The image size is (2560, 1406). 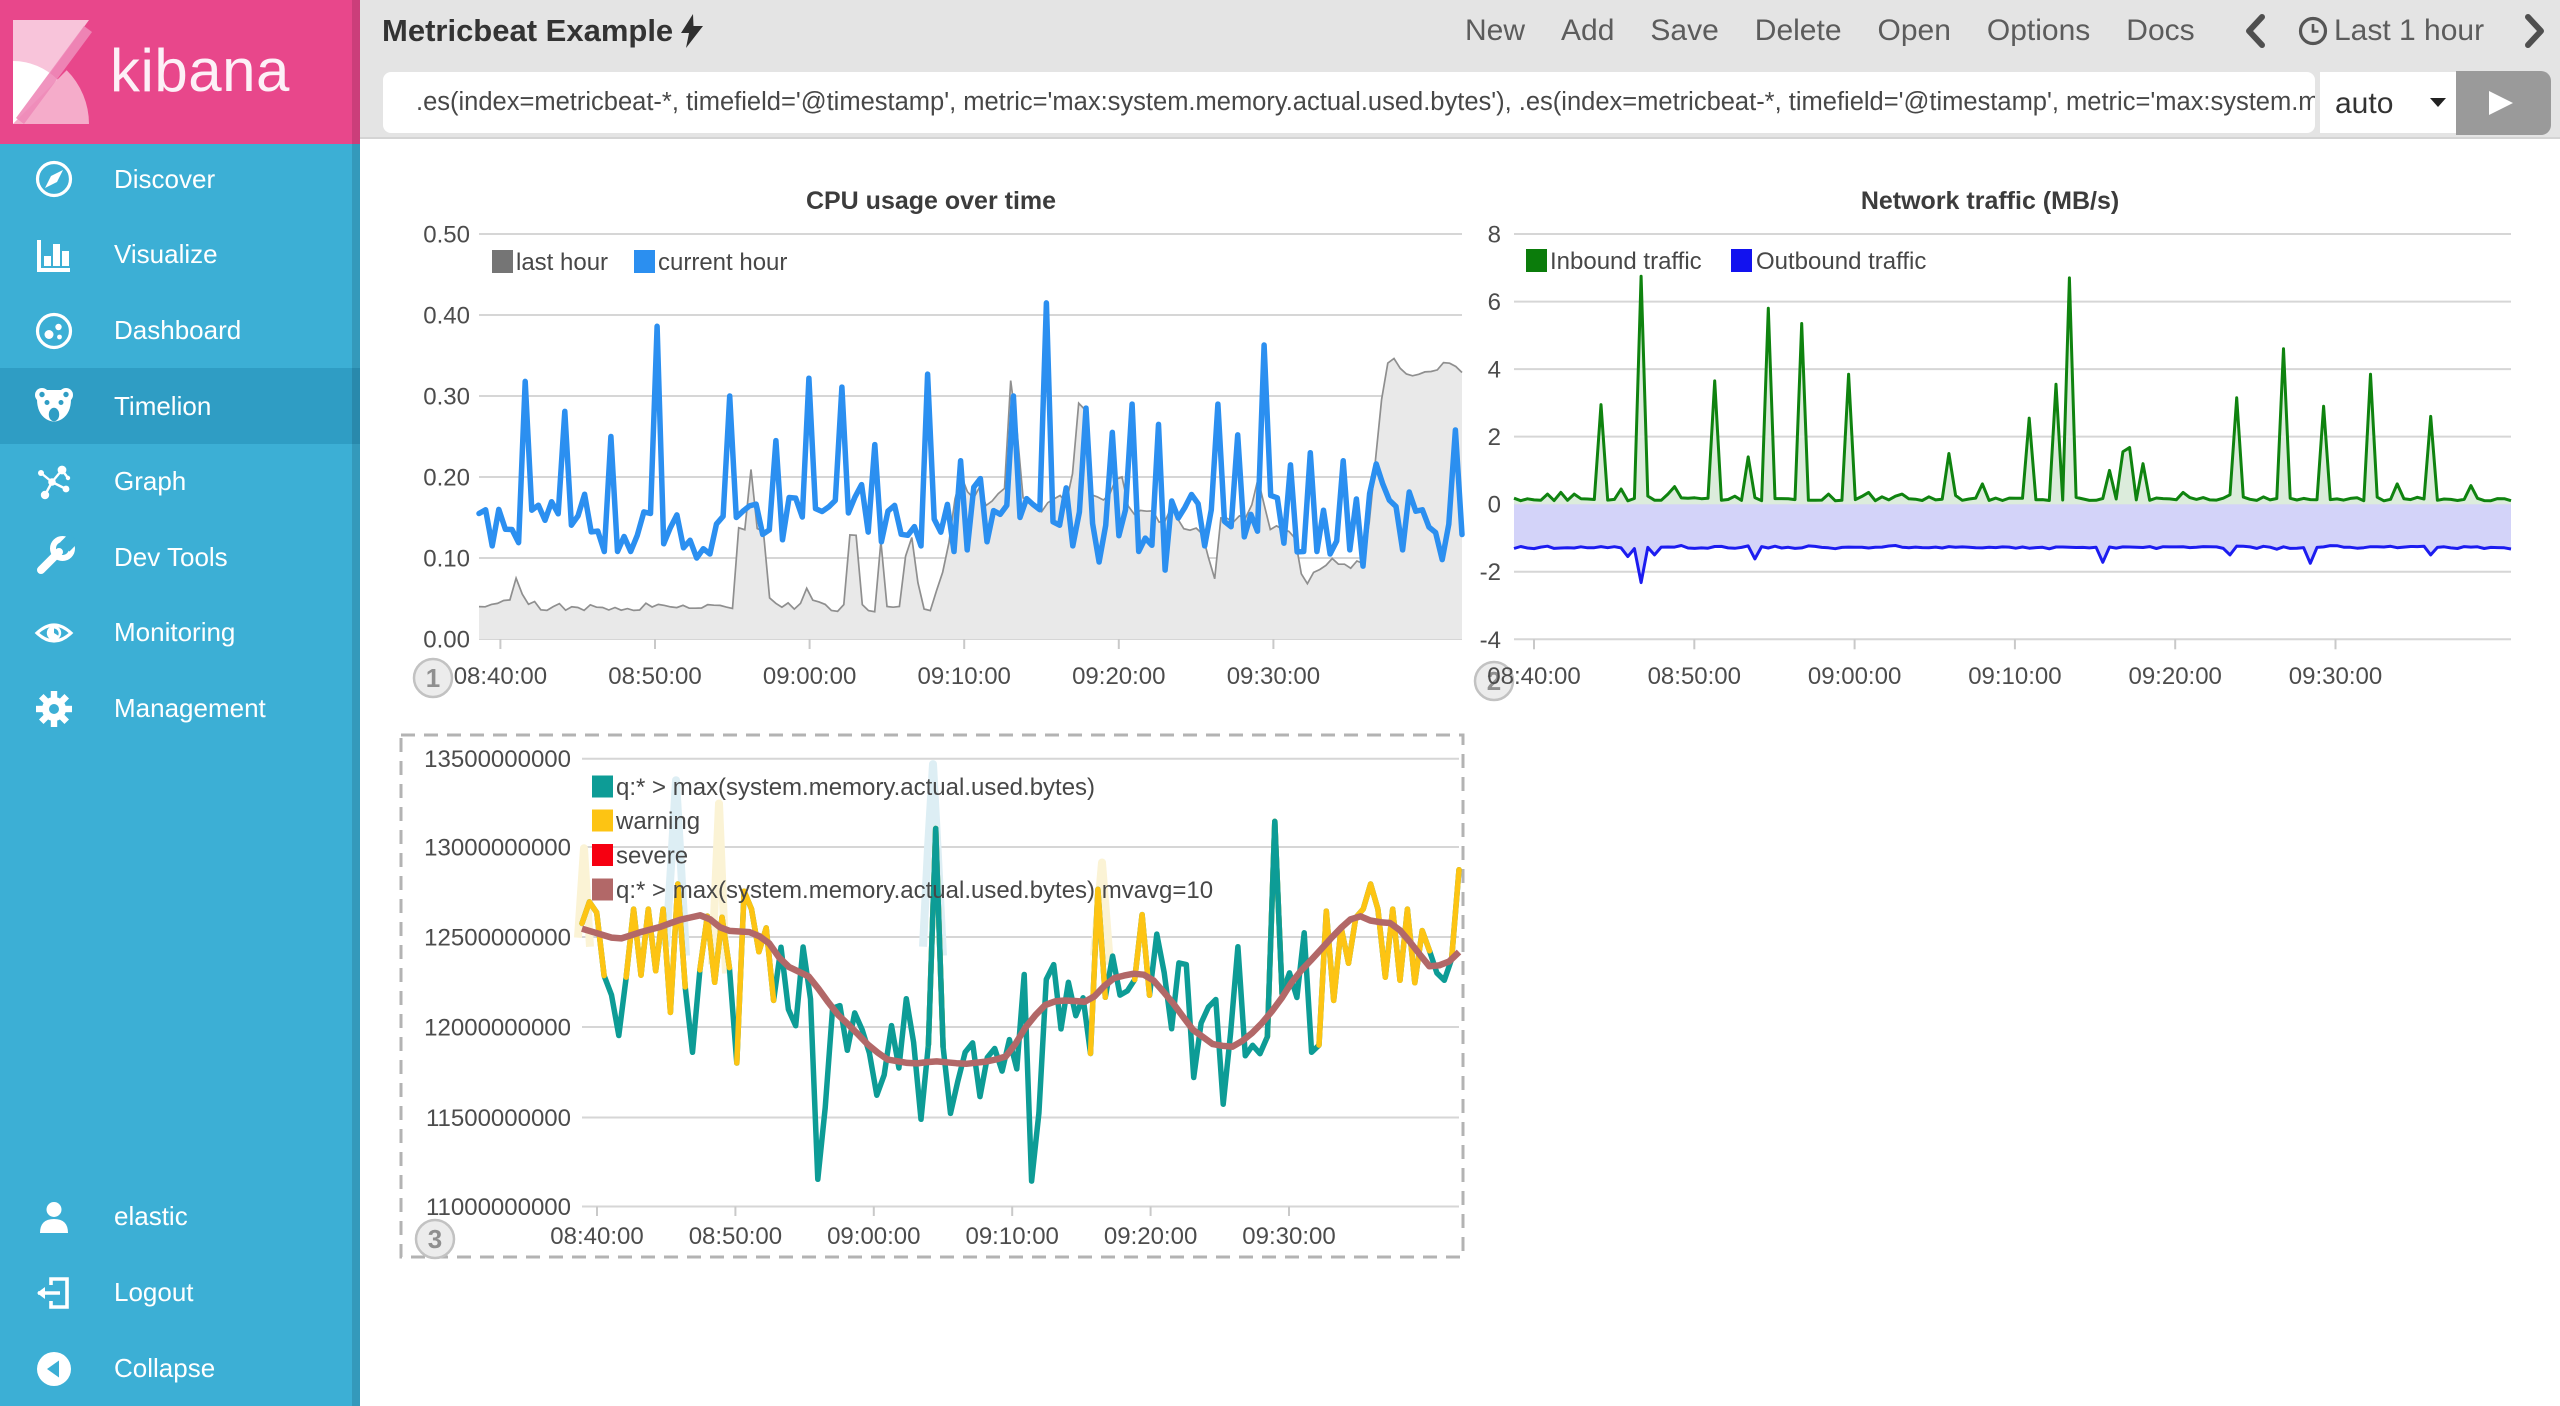 I want to click on svg-text: Inbound traffic, so click(x=1626, y=261).